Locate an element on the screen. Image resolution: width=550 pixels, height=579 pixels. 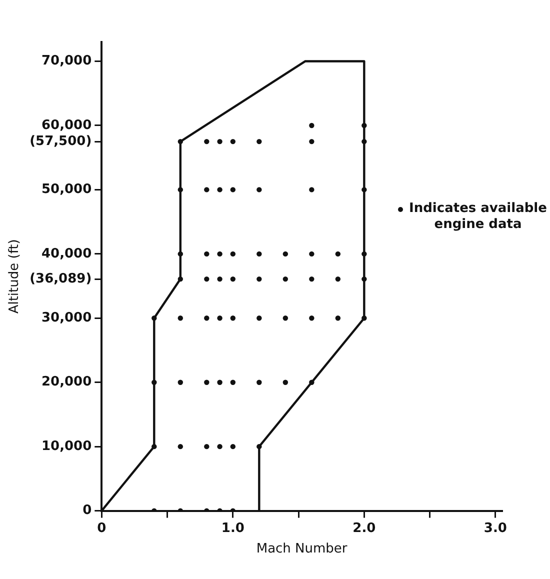
x-tick-label: 0 is located at coordinates (101, 528).